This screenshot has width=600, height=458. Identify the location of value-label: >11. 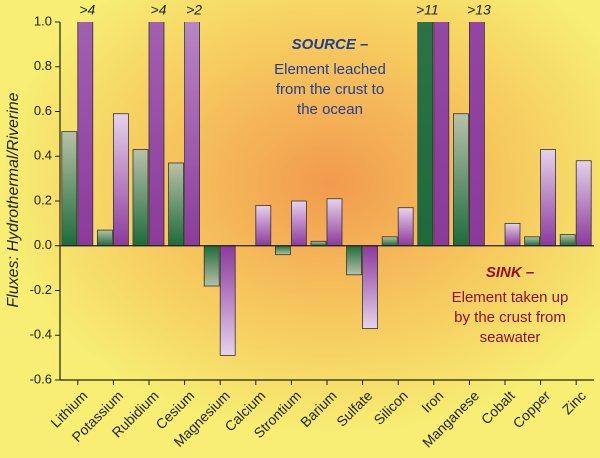
(427, 10).